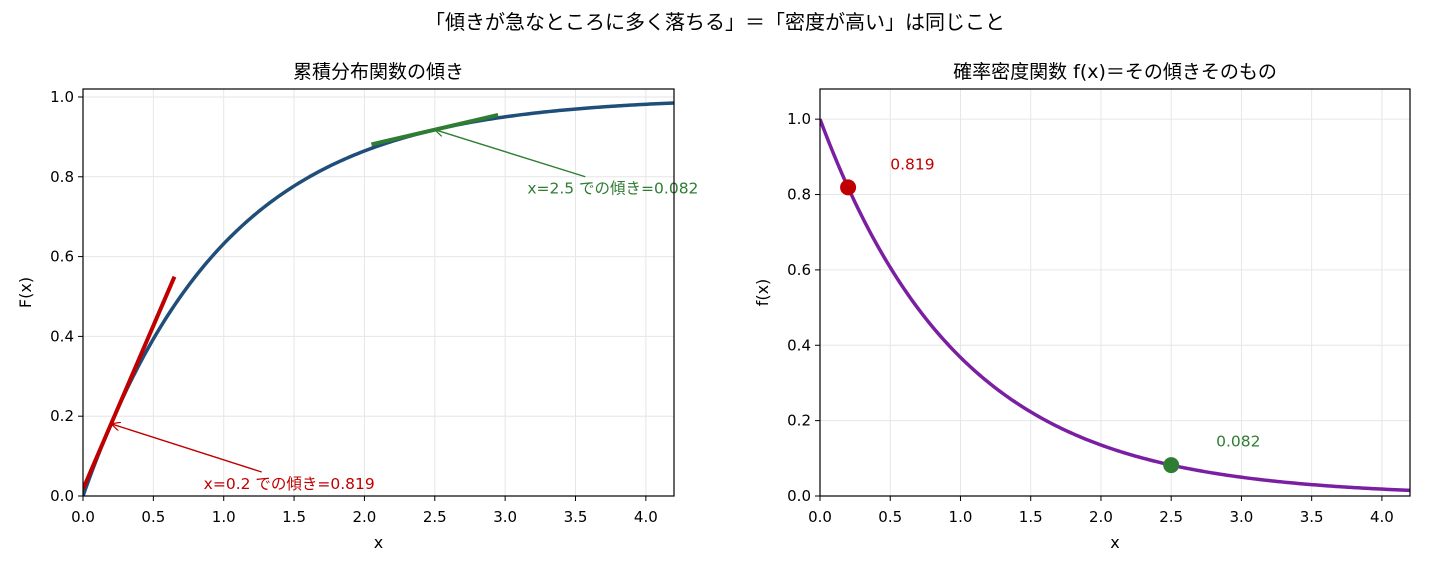  Describe the element at coordinates (378, 72) in the screenshot. I see `subplot-title: 累積分布関数の傾き` at that location.